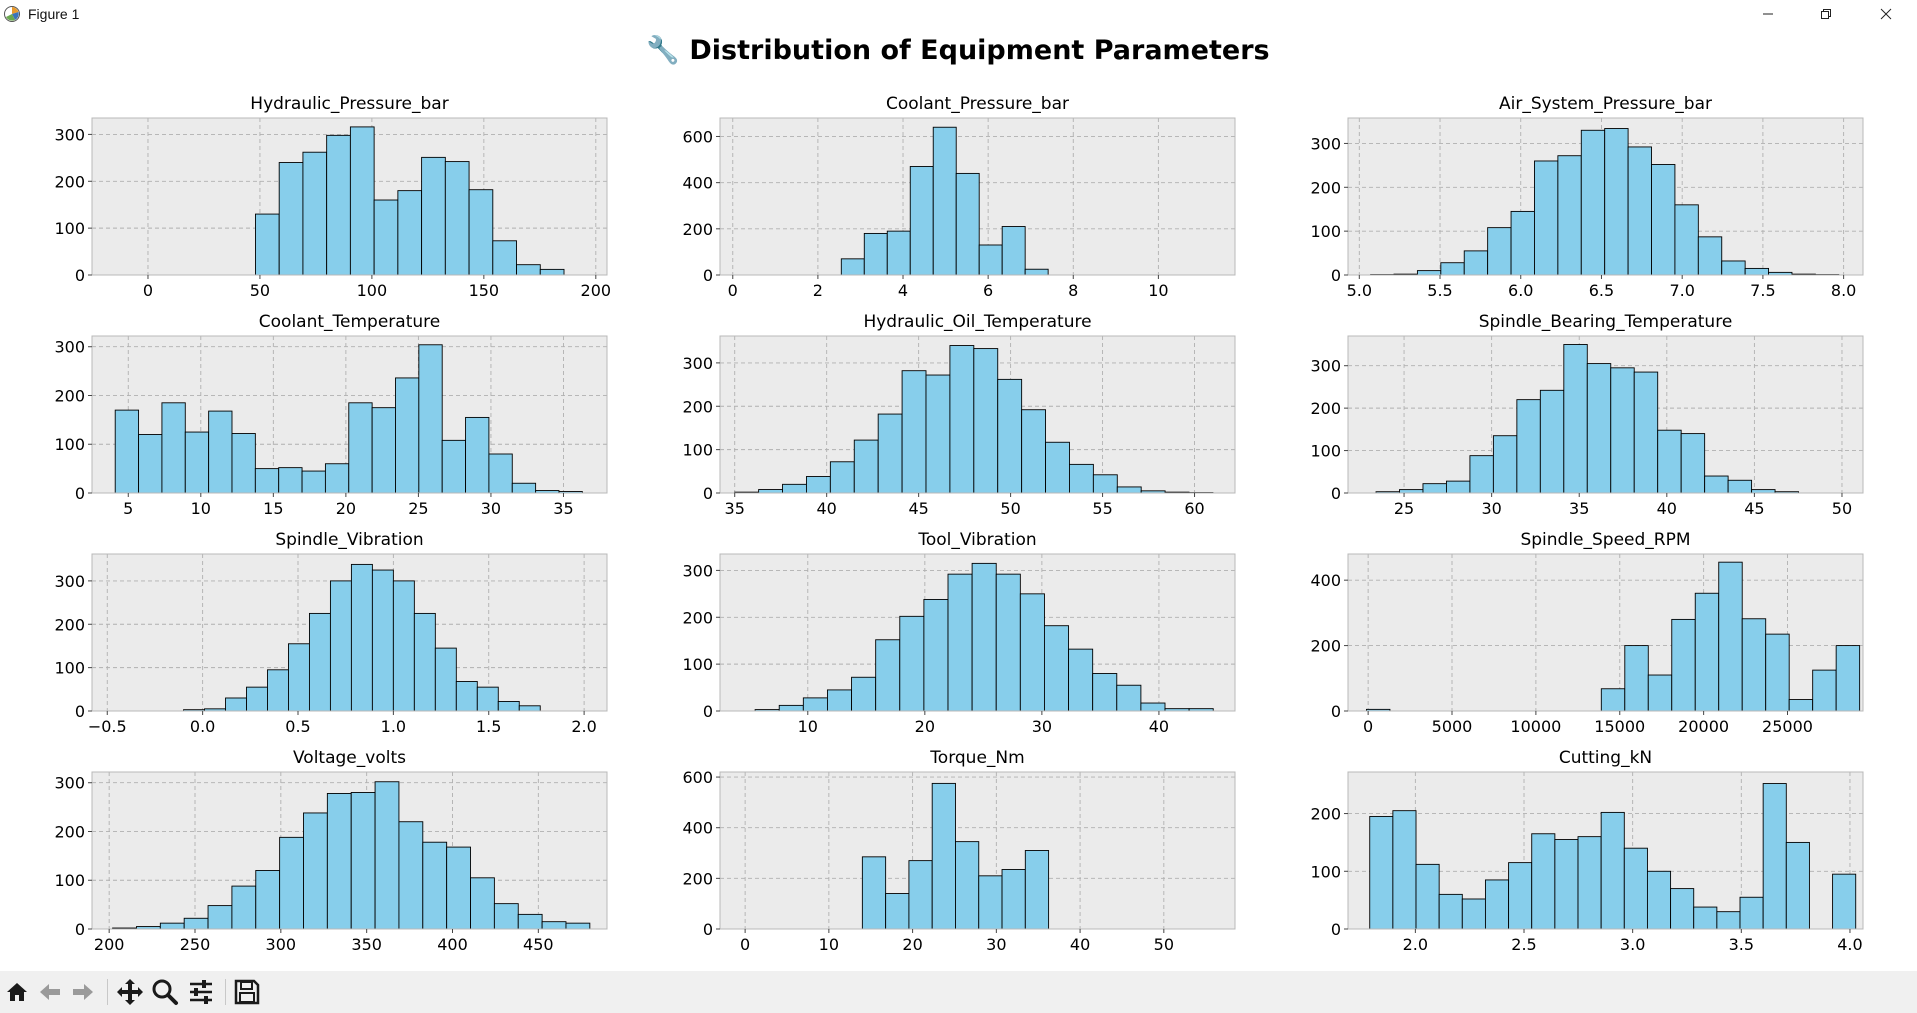  Describe the element at coordinates (165, 992) in the screenshot. I see `zoom-icon` at that location.